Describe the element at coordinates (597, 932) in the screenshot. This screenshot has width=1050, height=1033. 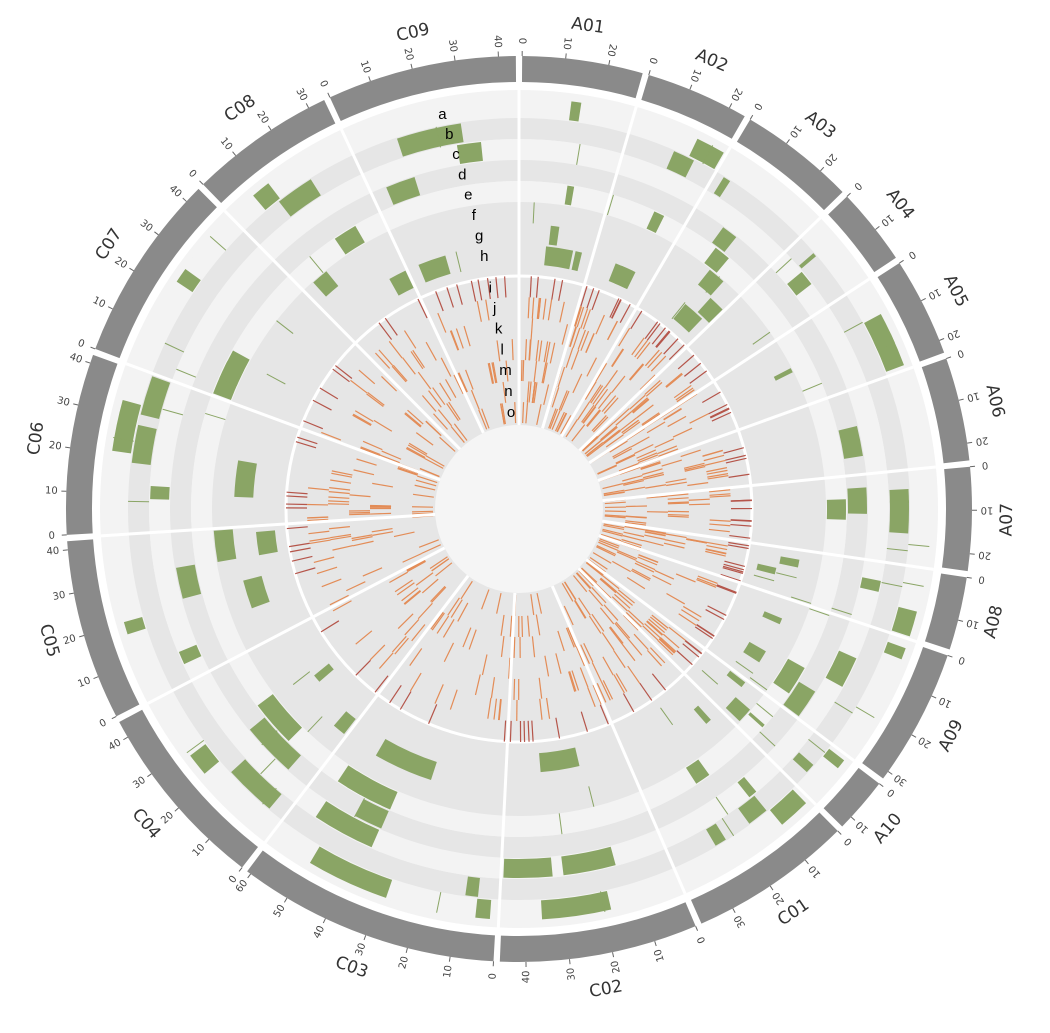
I see `ideogram-C02` at that location.